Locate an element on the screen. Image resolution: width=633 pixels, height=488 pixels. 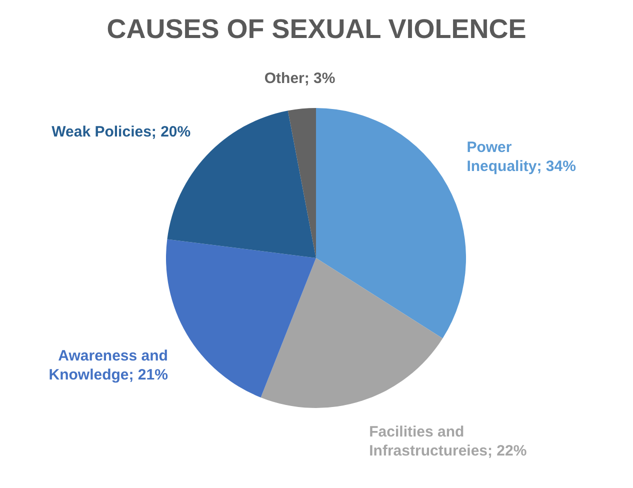
slice-label: Power Inequality; 34% is located at coordinates (521, 157).